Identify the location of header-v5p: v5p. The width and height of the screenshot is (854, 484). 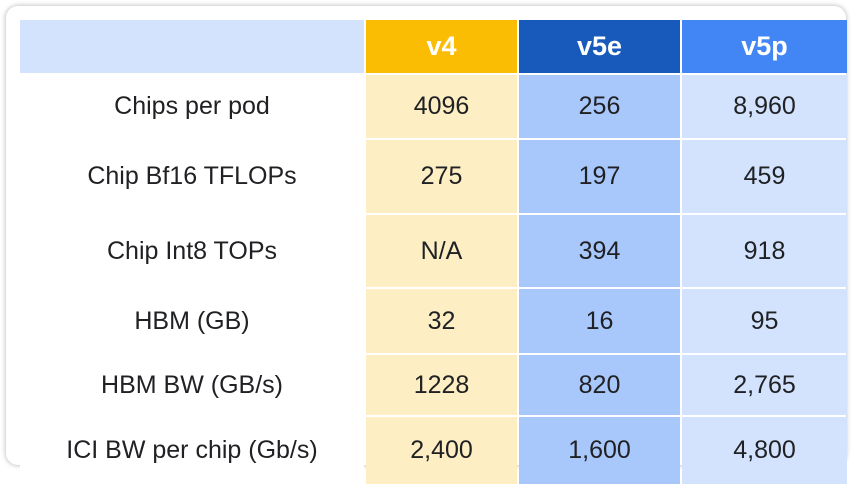
(764, 46).